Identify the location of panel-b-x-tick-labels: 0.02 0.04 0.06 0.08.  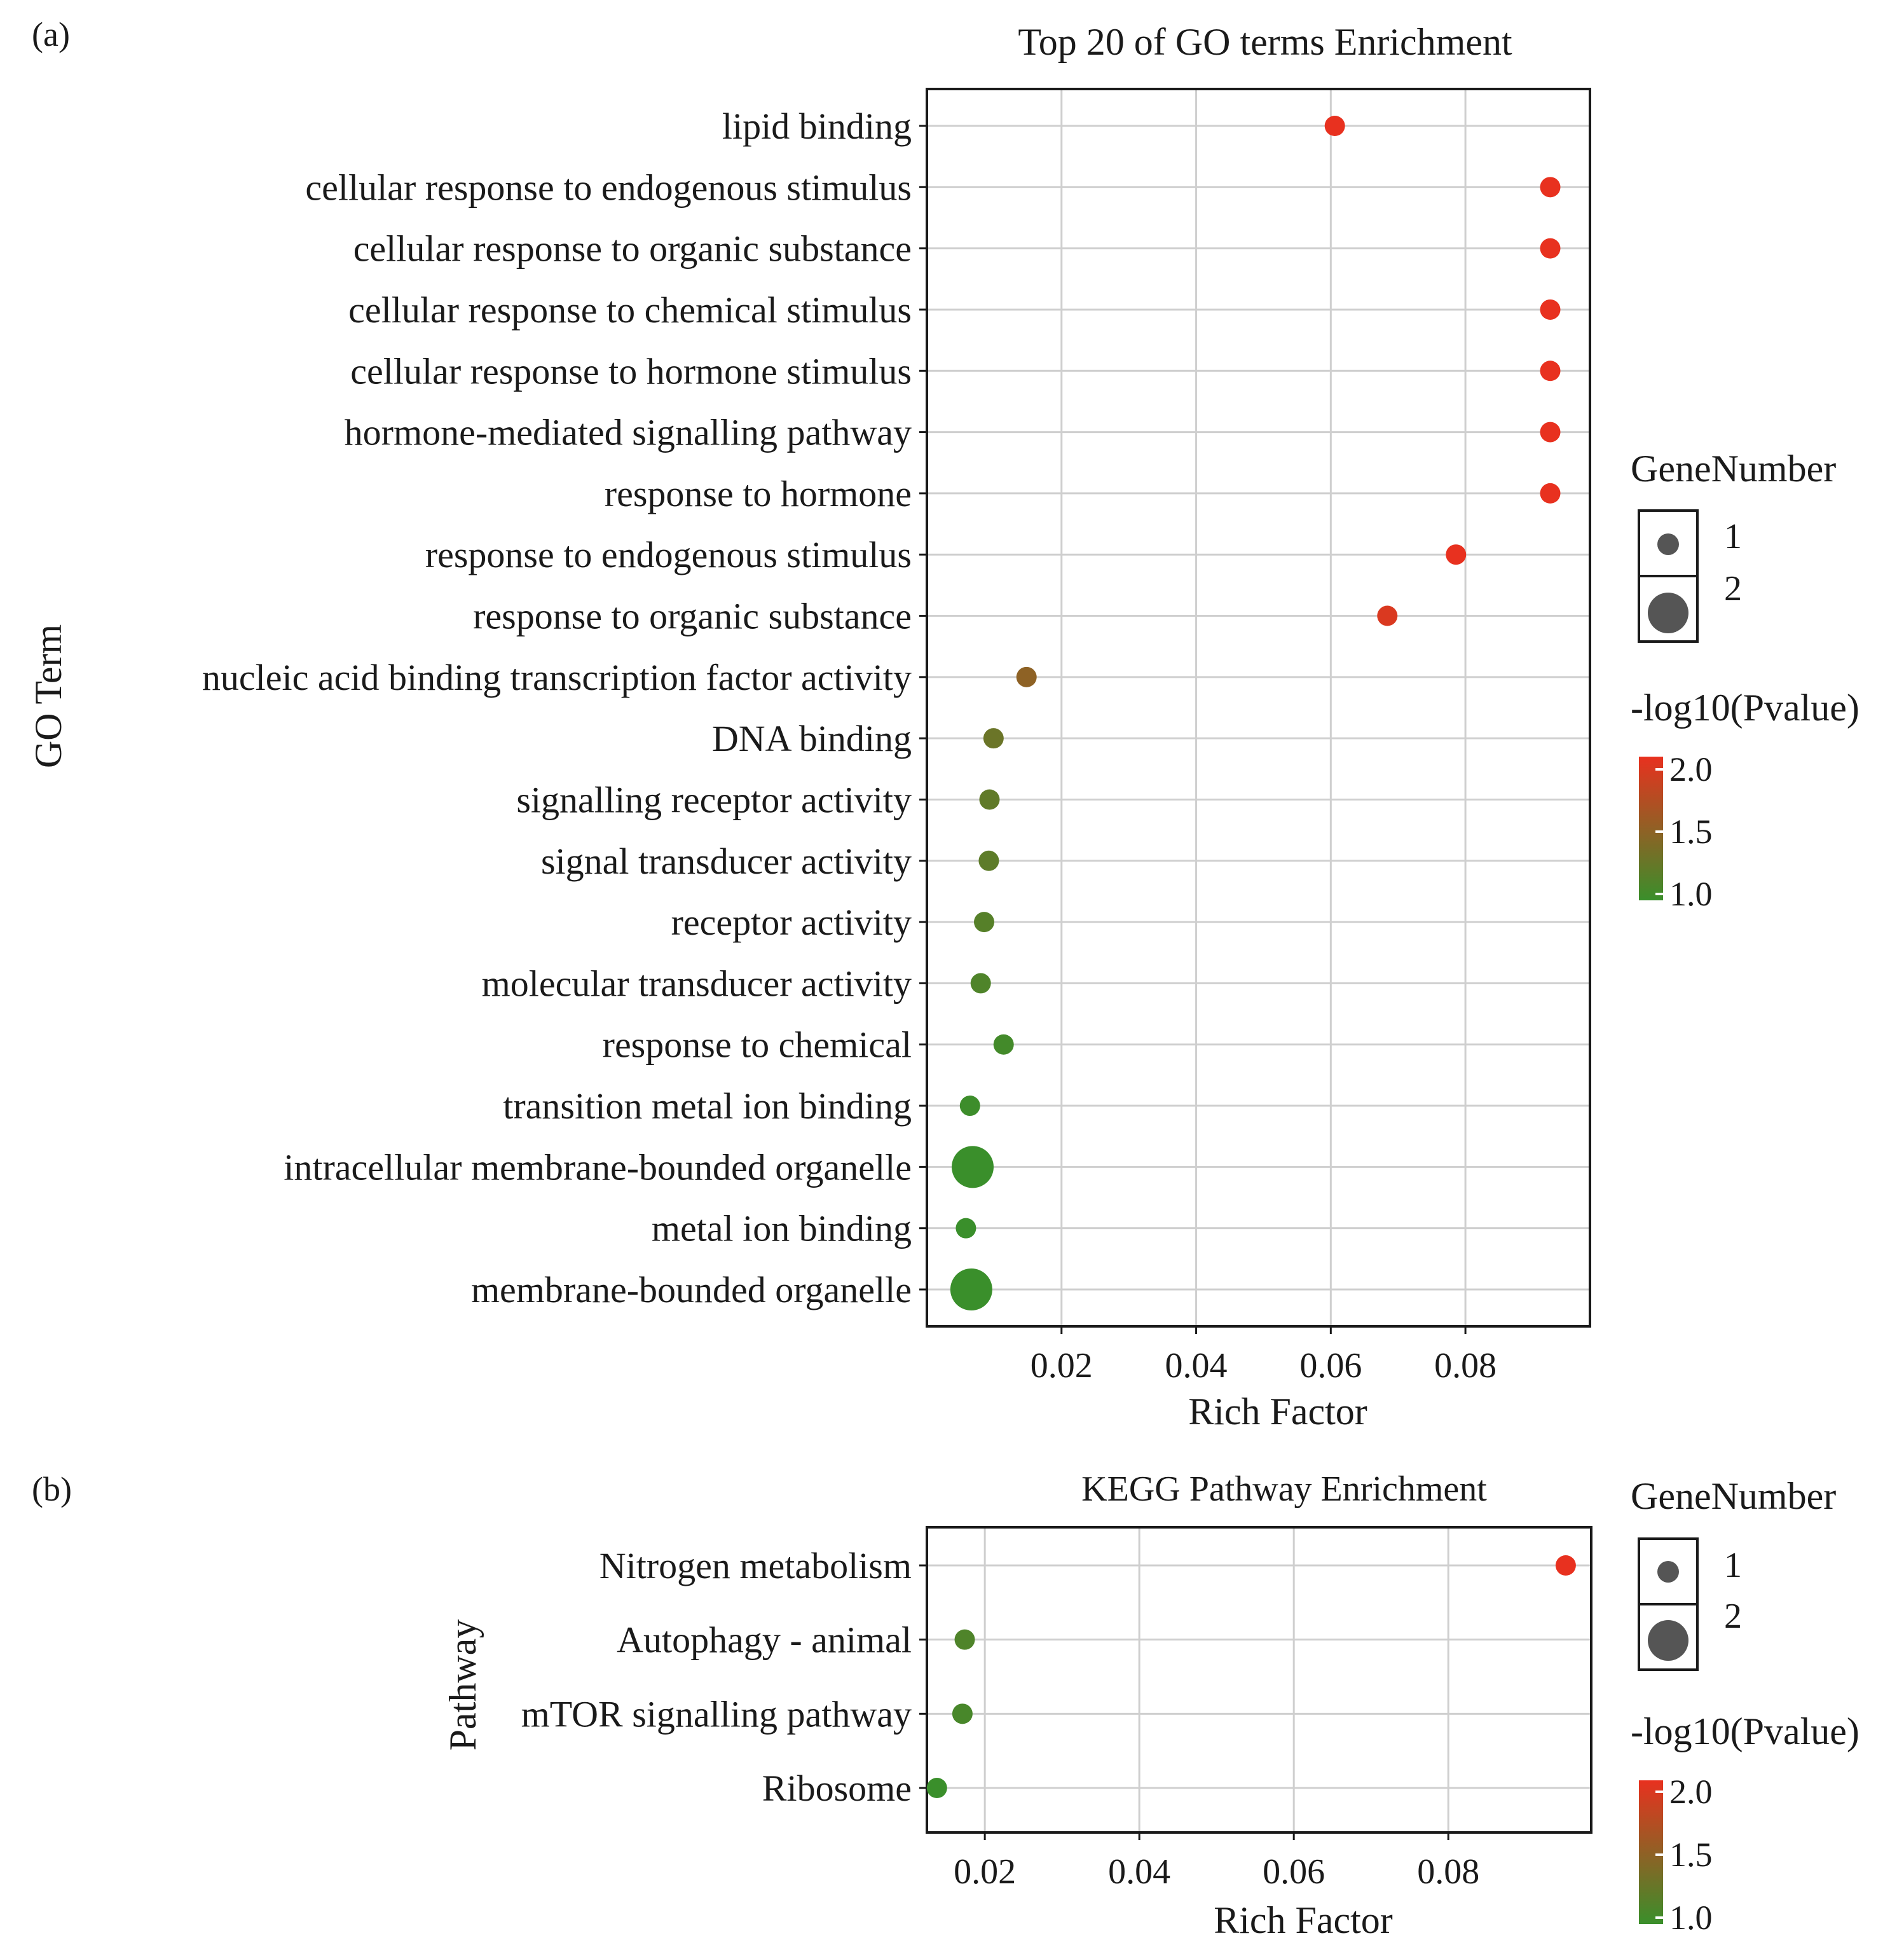
(1216, 1872).